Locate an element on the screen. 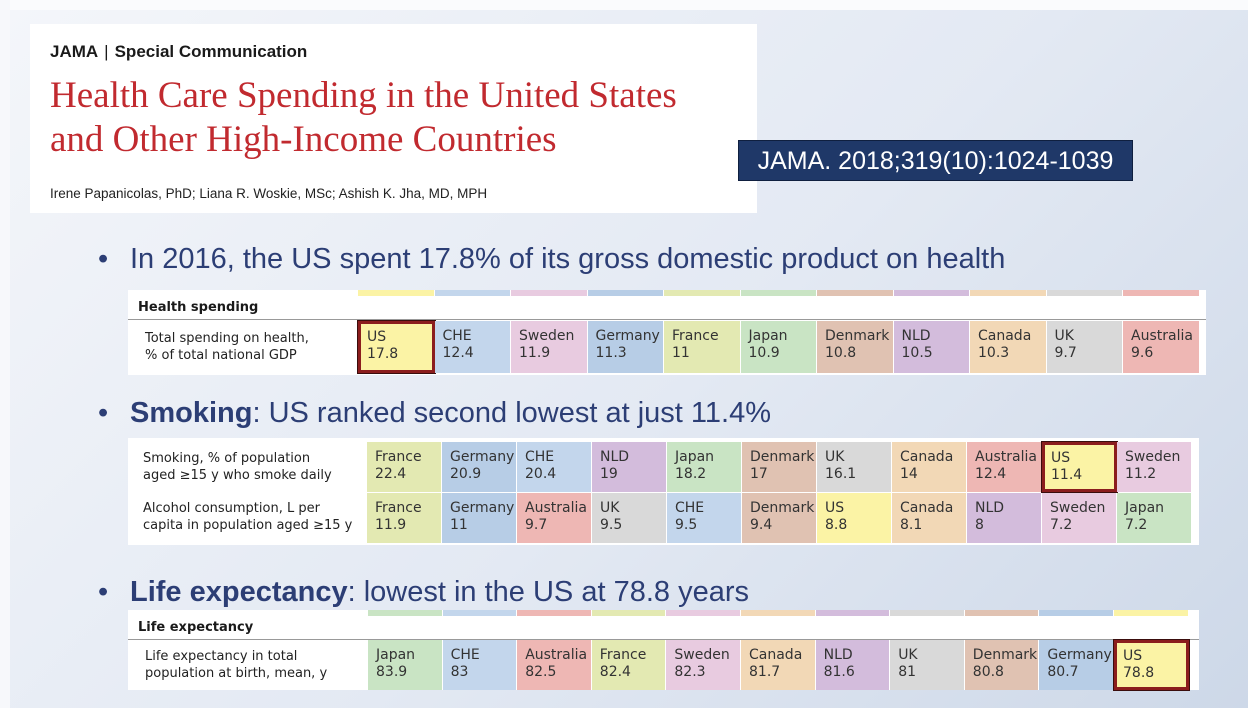  country-cell-us: US 17.8 is located at coordinates (396, 347).